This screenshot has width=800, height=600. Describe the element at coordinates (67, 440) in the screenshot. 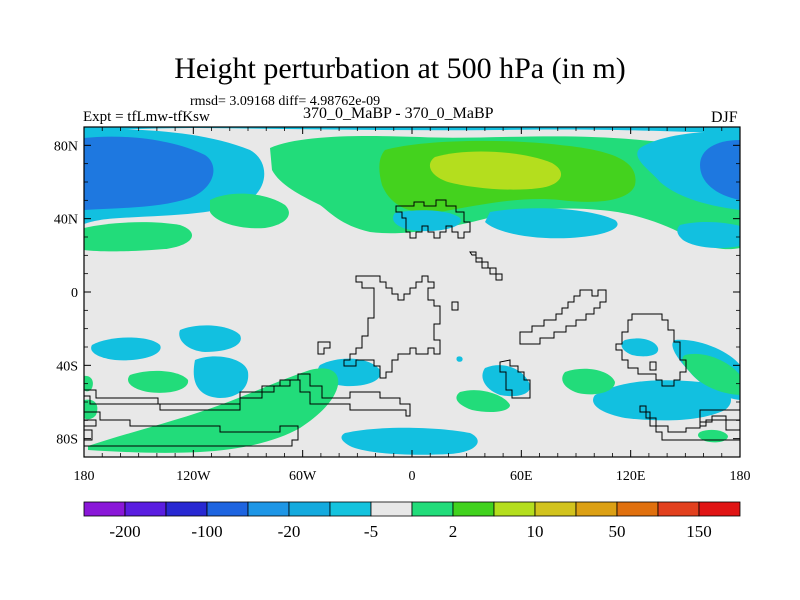

I see `lat-tick-label: 80S` at that location.